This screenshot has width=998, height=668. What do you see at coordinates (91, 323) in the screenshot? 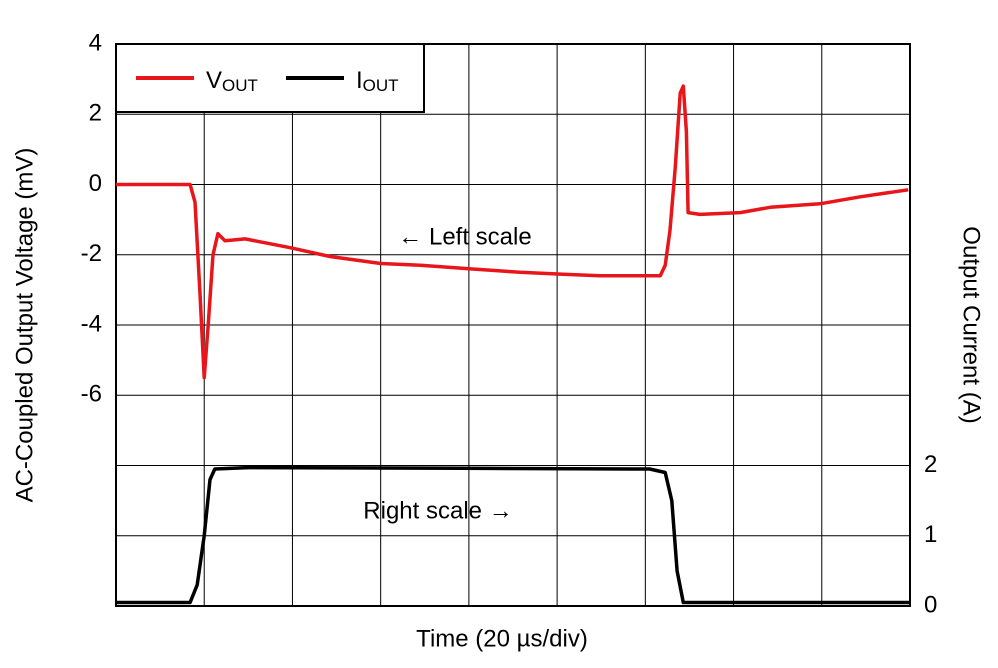
I see `y-tick-label: -4` at bounding box center [91, 323].